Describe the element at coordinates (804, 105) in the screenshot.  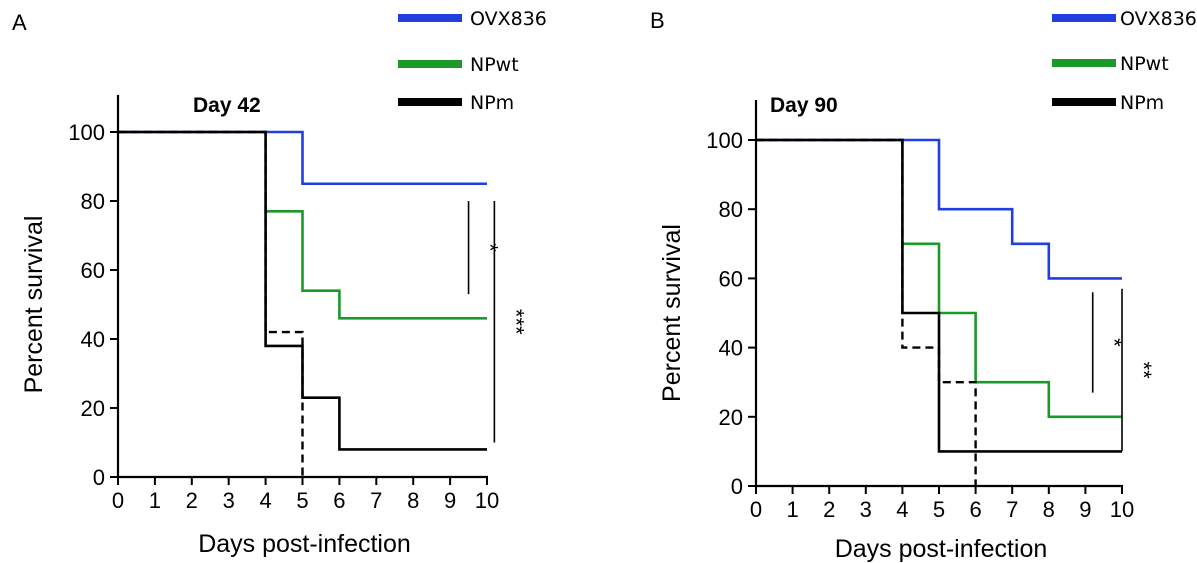
I see `chart-title: Day 90` at that location.